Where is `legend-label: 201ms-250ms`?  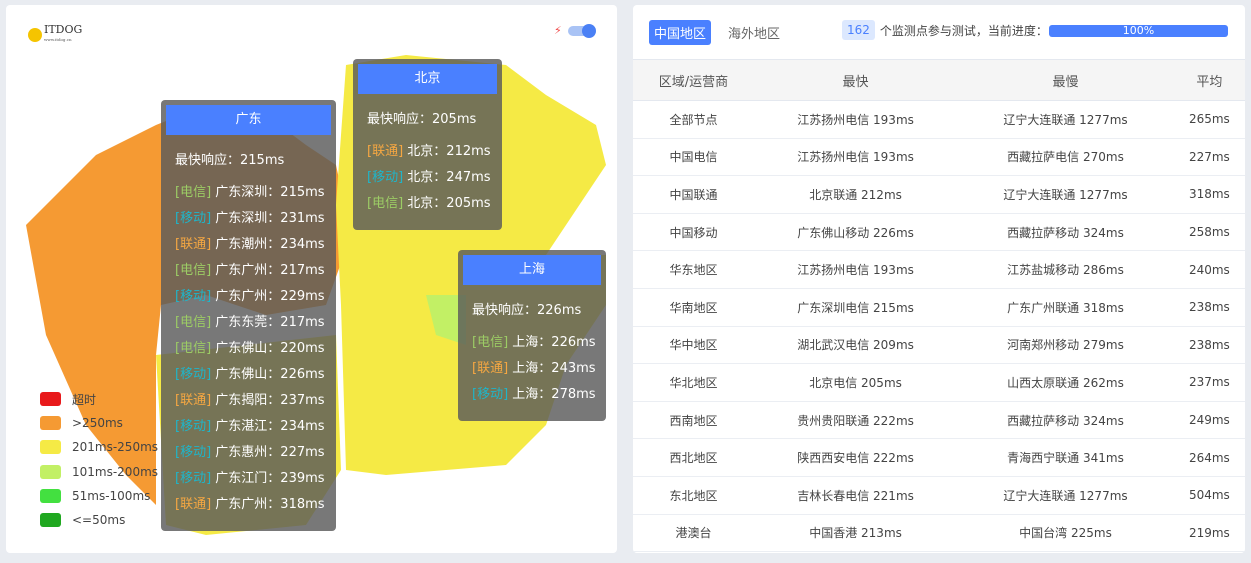
legend-label: 201ms-250ms is located at coordinates (115, 447).